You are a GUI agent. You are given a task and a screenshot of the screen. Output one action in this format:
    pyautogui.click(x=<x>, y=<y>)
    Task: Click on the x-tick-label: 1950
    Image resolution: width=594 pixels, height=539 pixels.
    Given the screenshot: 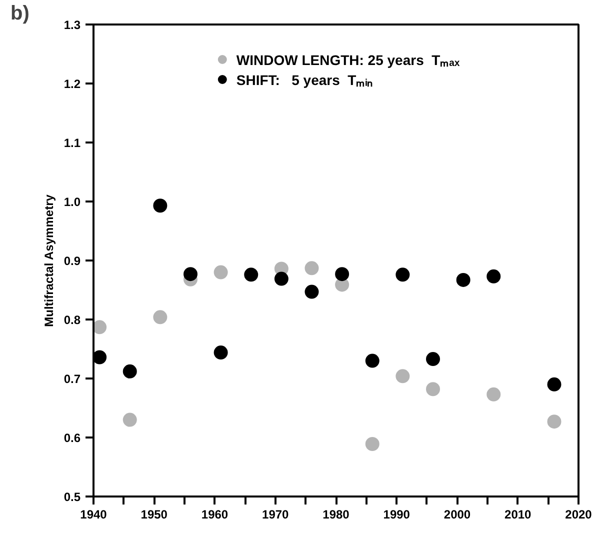 What is the action you would take?
    pyautogui.click(x=154, y=515)
    